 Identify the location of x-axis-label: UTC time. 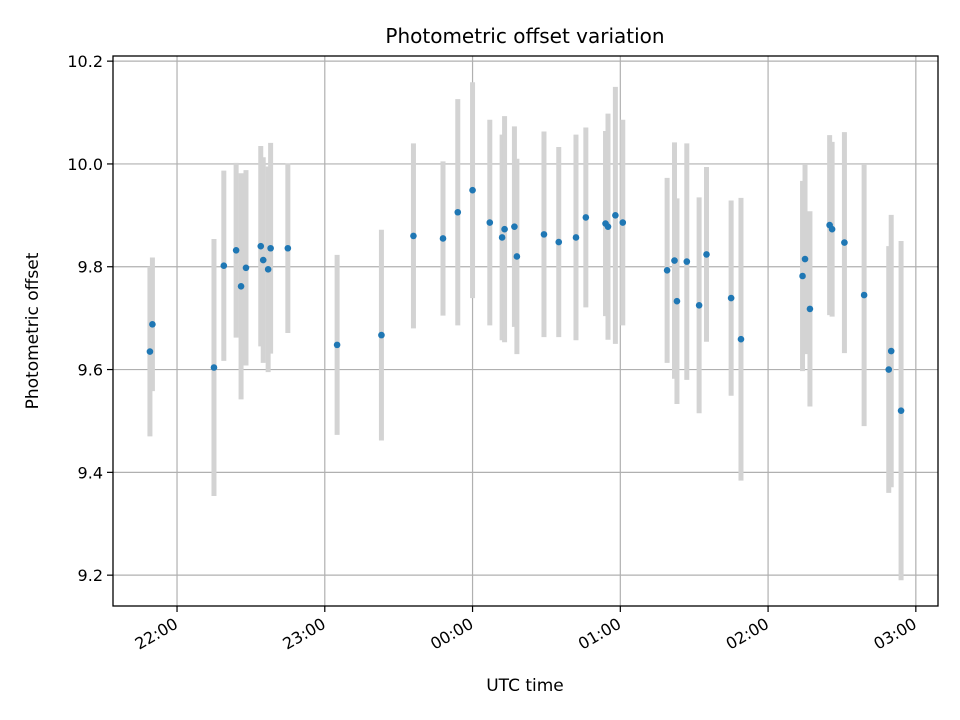
(525, 686).